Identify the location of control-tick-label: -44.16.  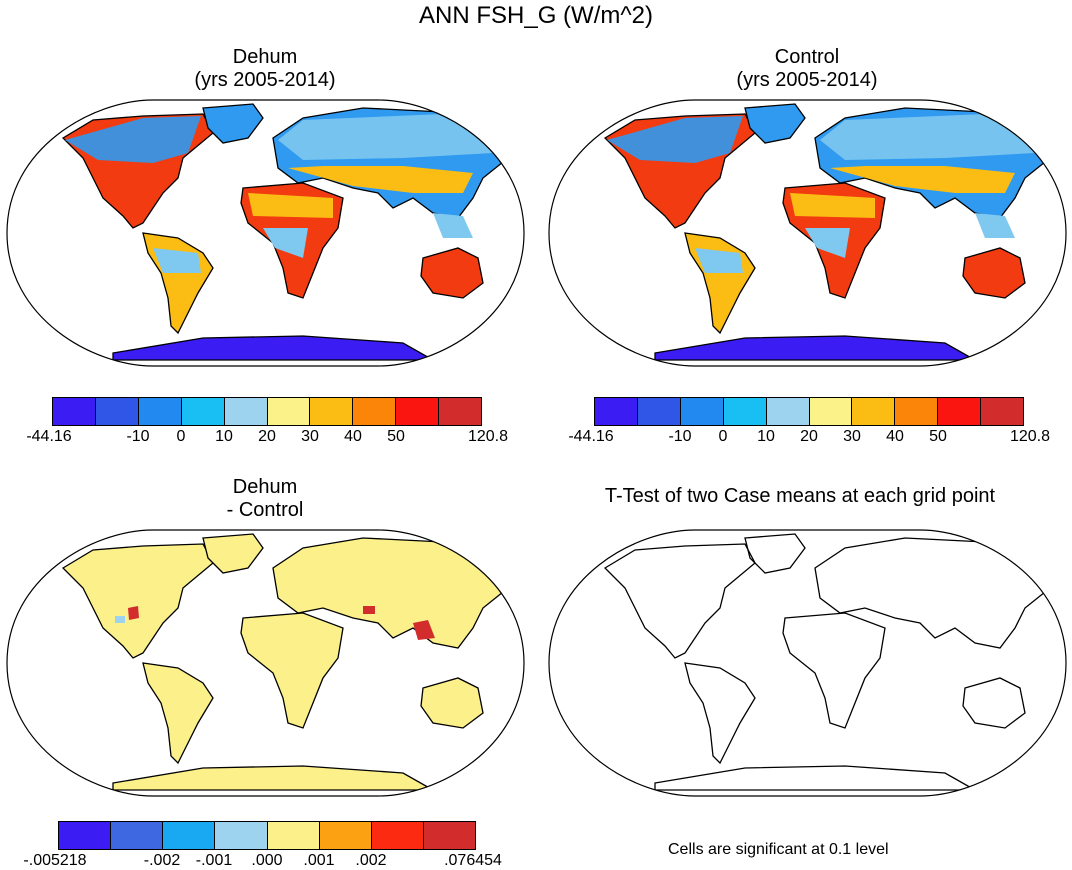
(591, 436).